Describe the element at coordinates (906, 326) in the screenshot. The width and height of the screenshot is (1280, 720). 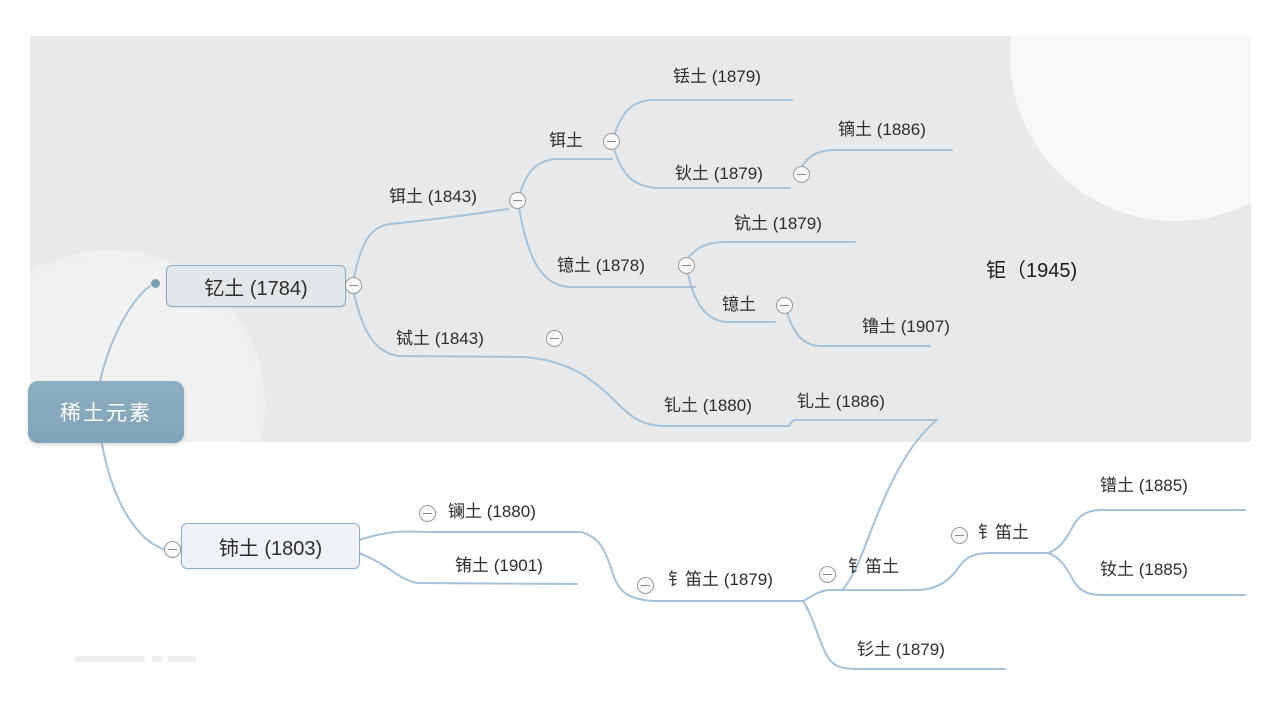
I see `topic-lutetia-1907: 镥土 (1907)` at that location.